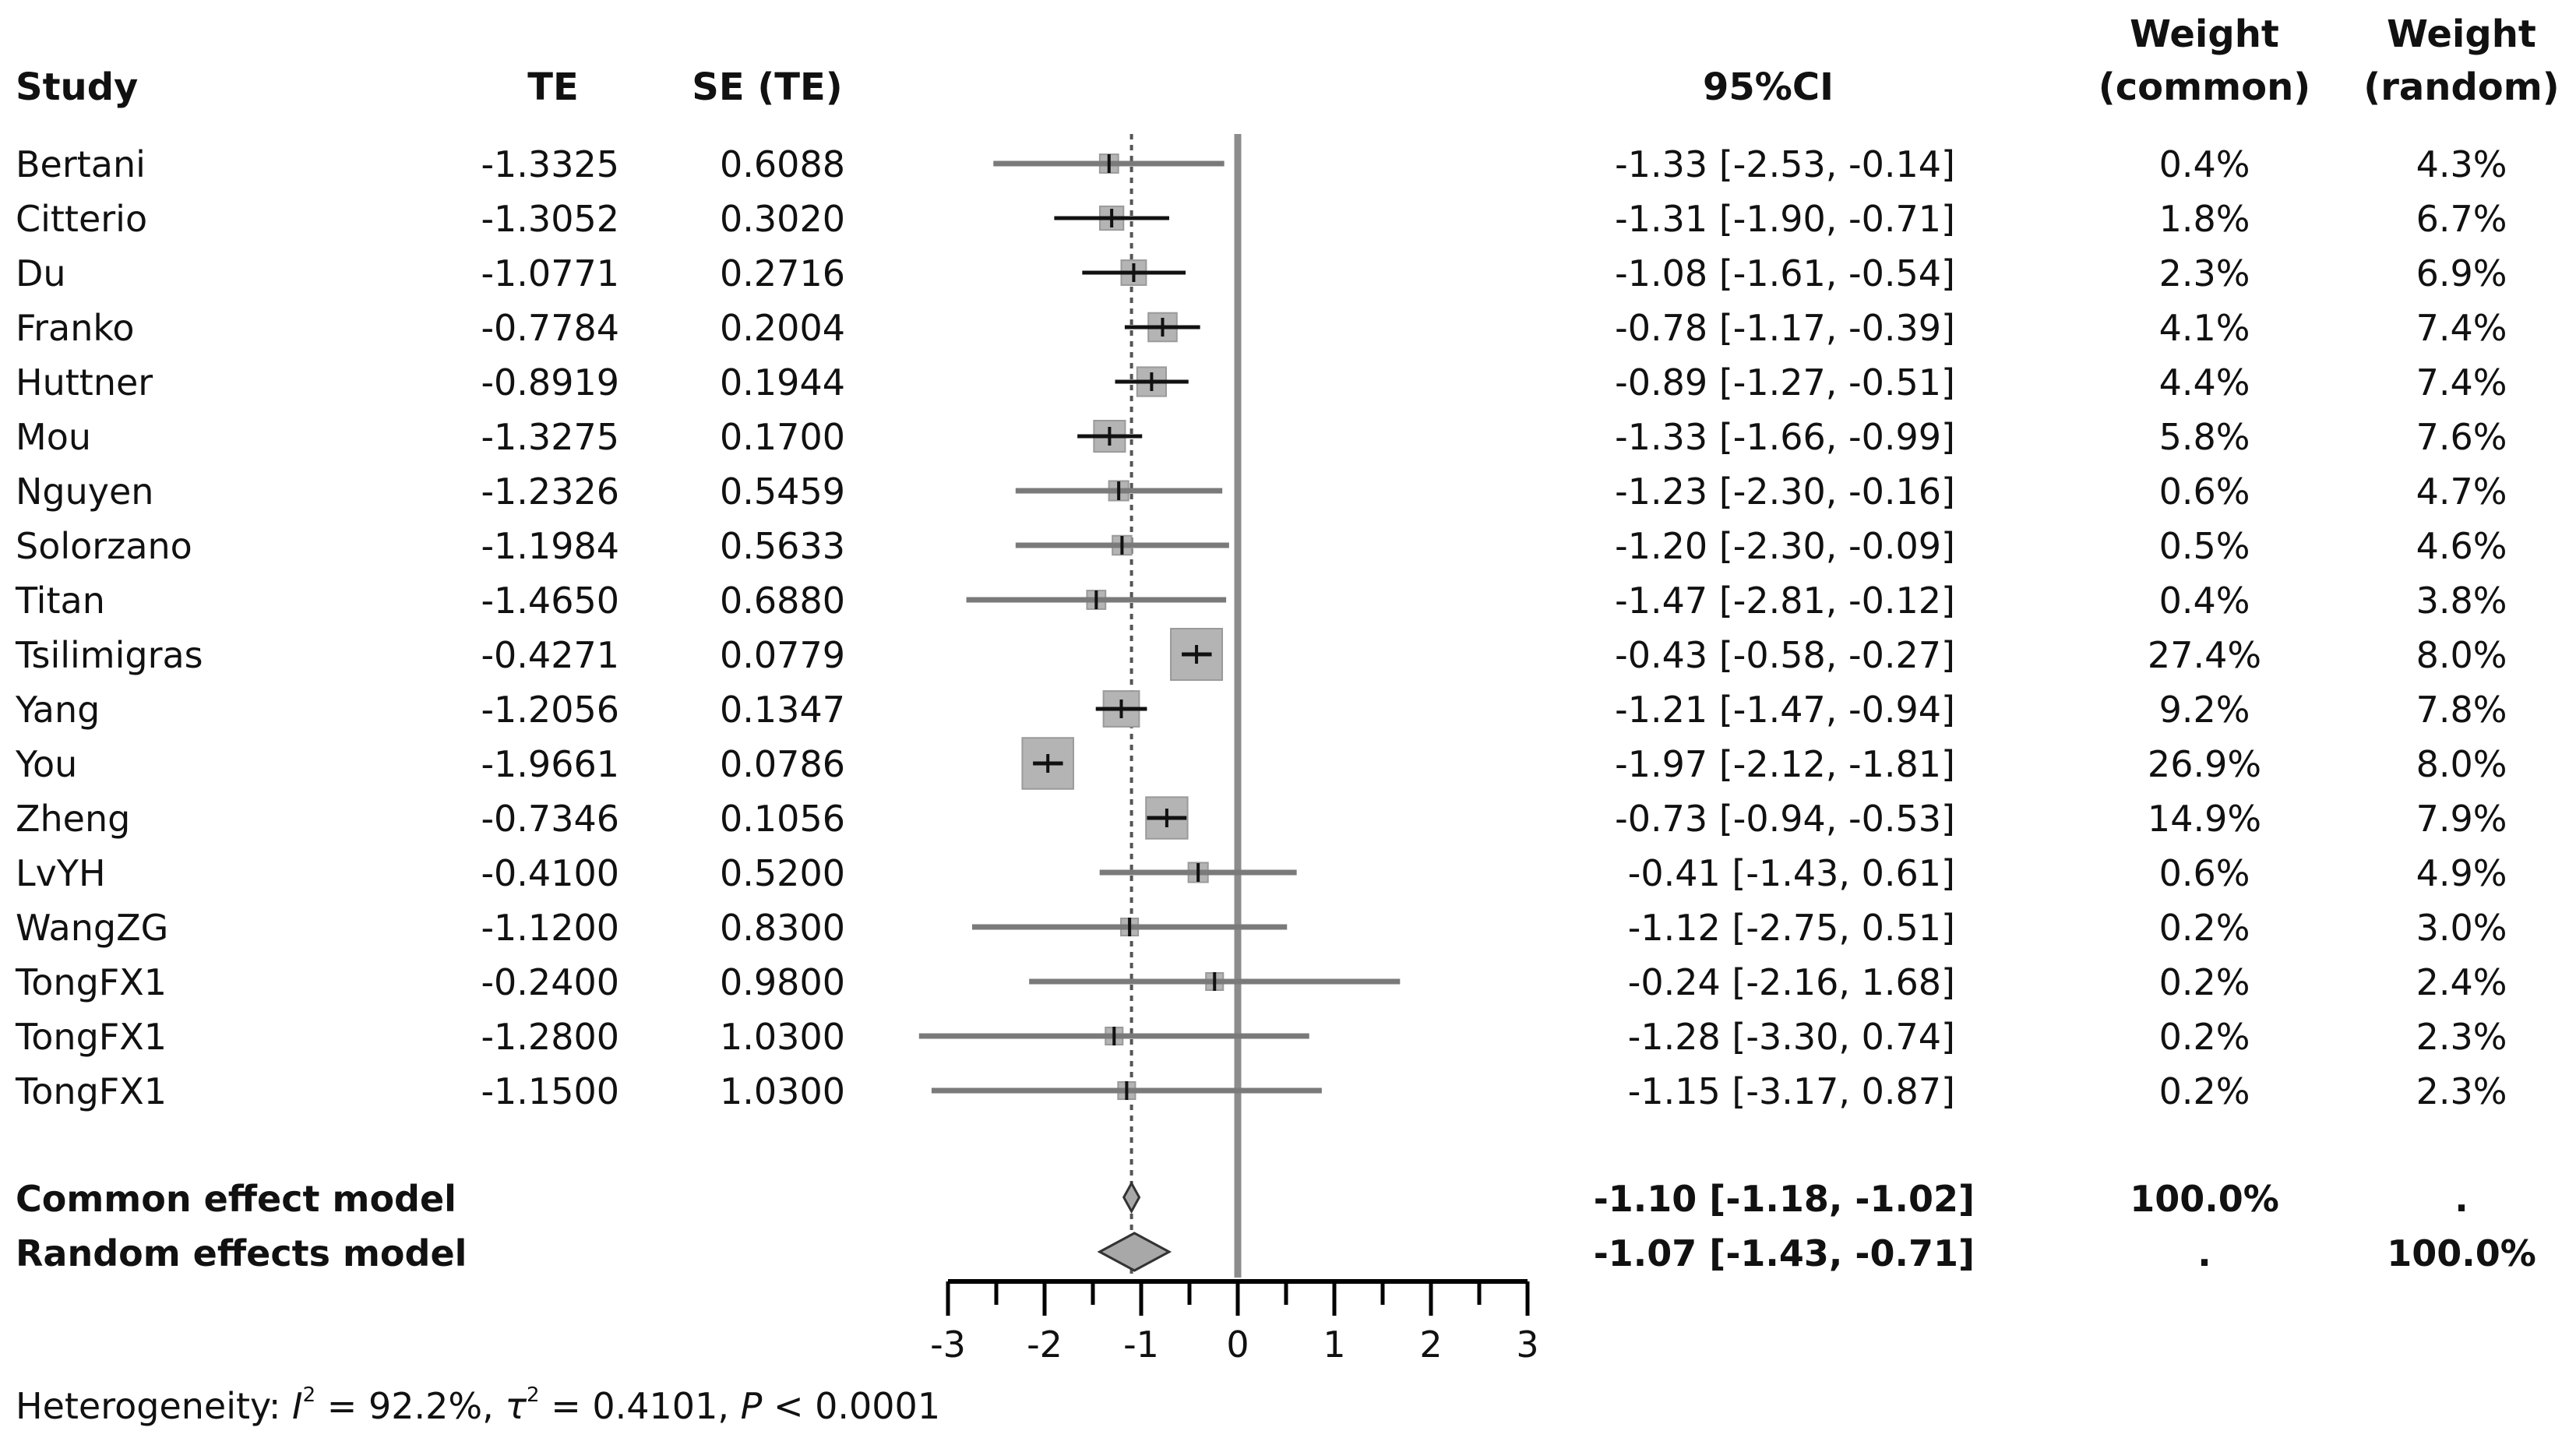 The width and height of the screenshot is (2576, 1431). I want to click on study-se: 0.9800, so click(782, 982).